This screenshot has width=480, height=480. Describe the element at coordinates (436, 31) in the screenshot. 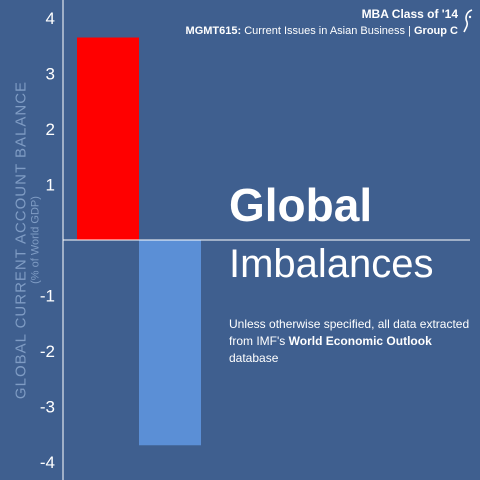

I see `group-label: Group C` at that location.